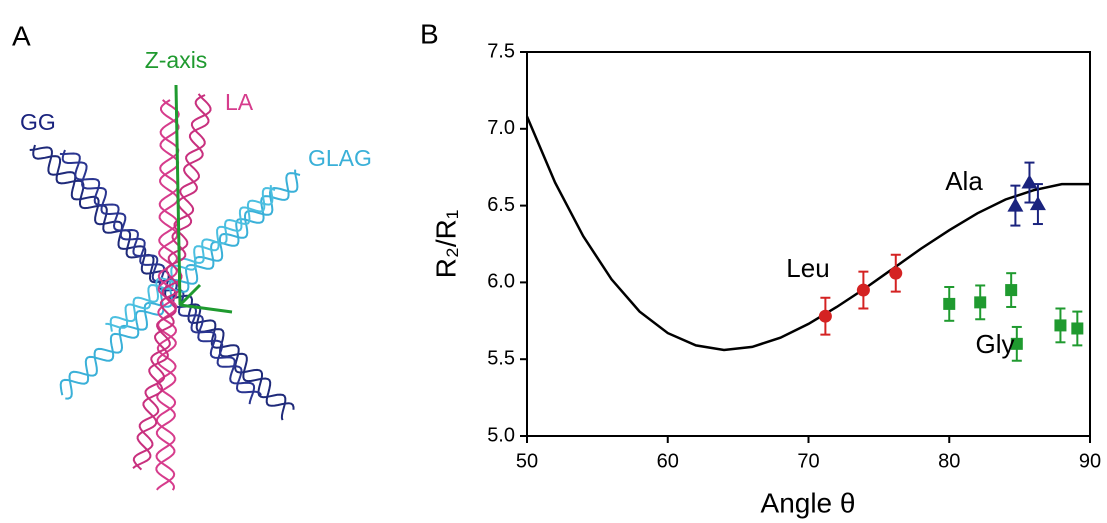 This screenshot has height=523, width=1107. Describe the element at coordinates (808, 461) in the screenshot. I see `x-tick-label: 70` at that location.